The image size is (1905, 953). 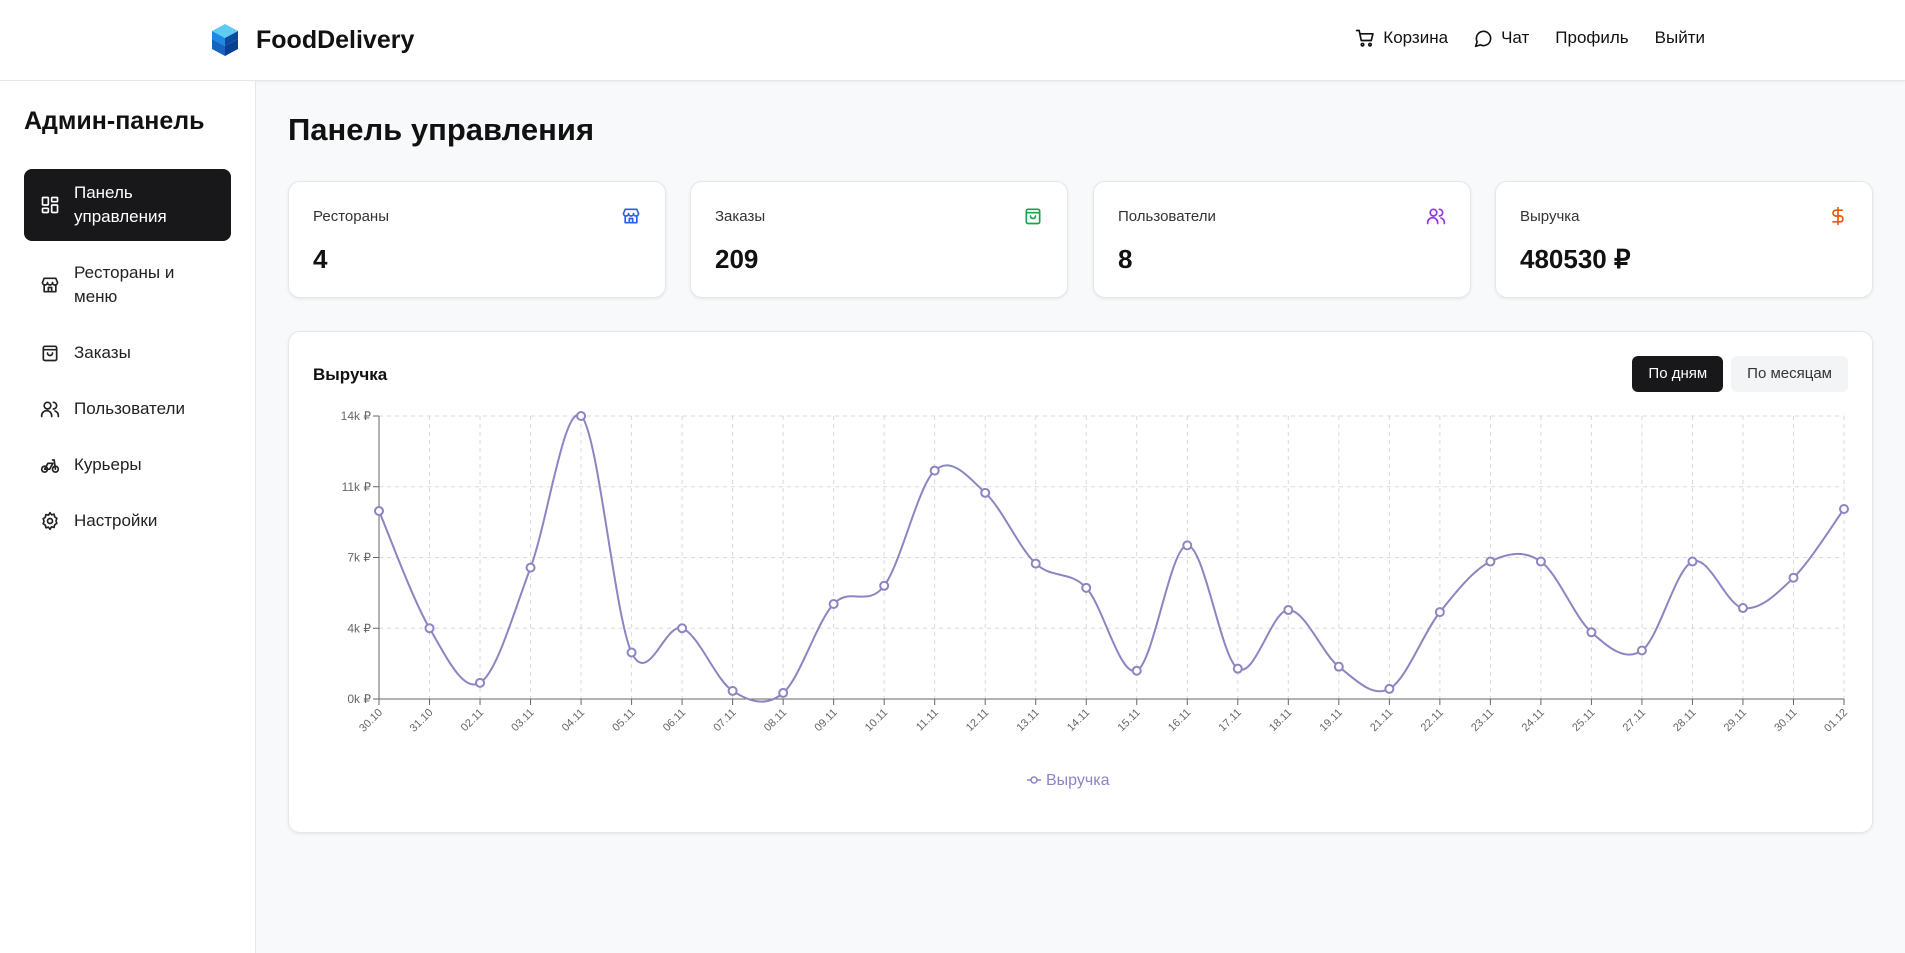 I want to click on x-tick-label: 15.11, so click(x=1129, y=720).